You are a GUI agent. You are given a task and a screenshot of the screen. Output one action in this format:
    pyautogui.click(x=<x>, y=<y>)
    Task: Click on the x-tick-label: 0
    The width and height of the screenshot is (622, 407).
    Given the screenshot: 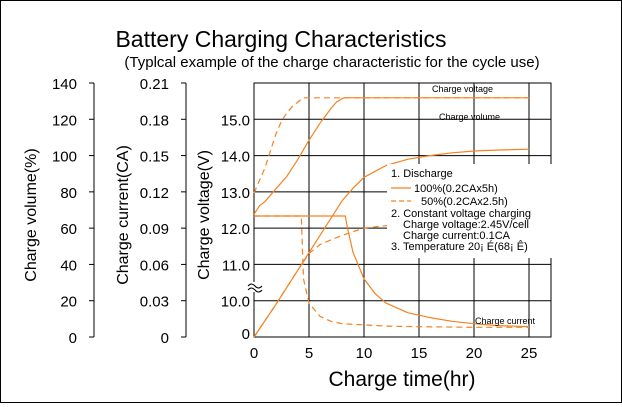 What is the action you would take?
    pyautogui.click(x=254, y=353)
    